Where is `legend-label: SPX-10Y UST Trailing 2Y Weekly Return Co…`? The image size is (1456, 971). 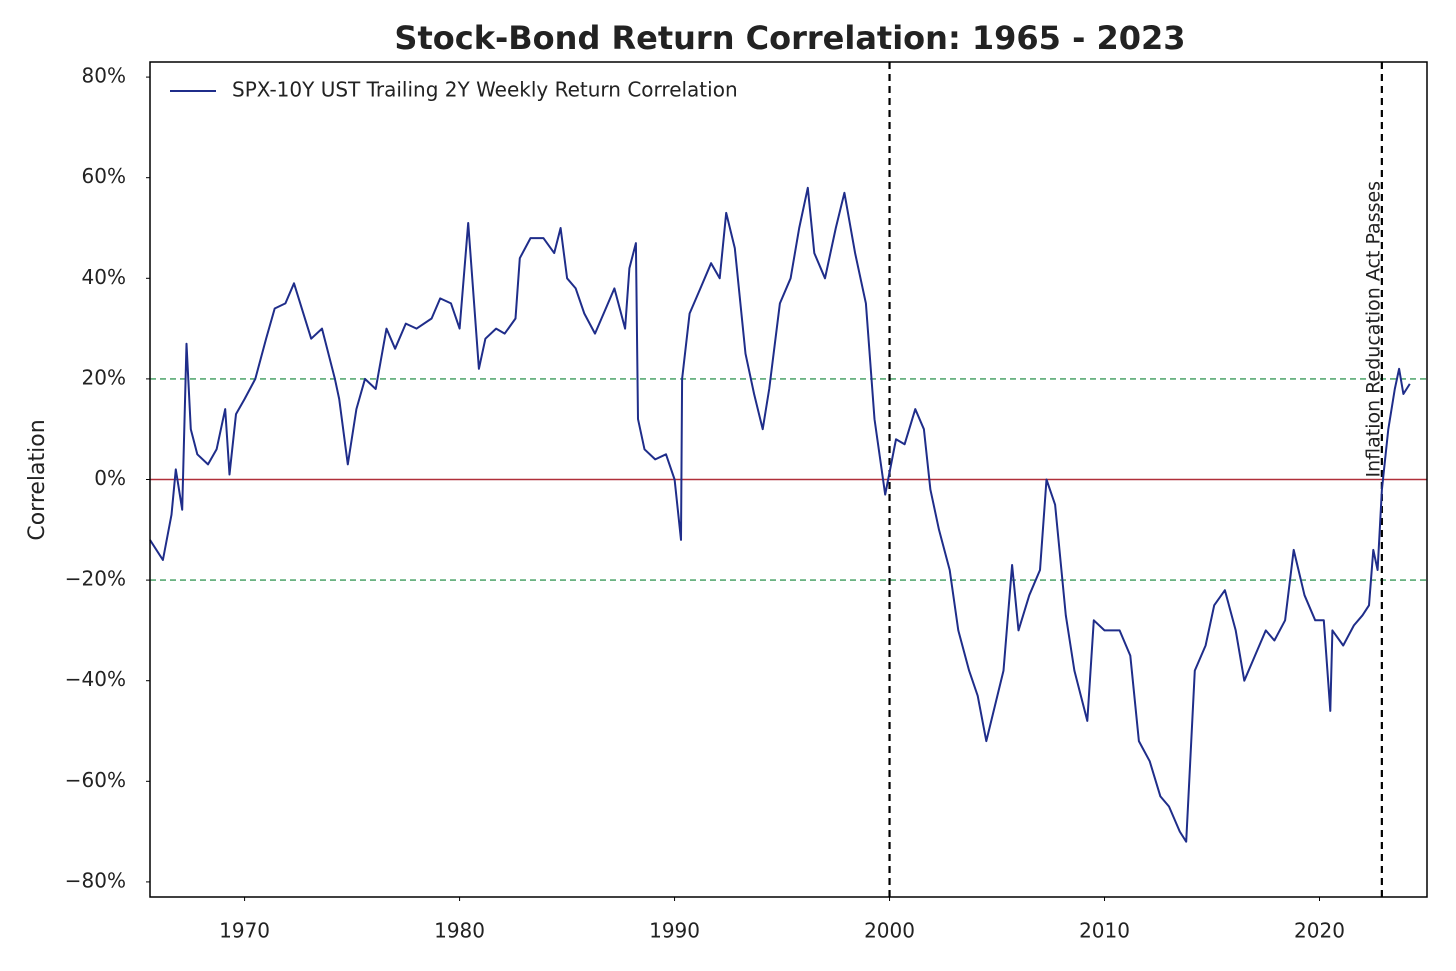 legend-label: SPX-10Y UST Trailing 2Y Weekly Return Co… is located at coordinates (485, 90).